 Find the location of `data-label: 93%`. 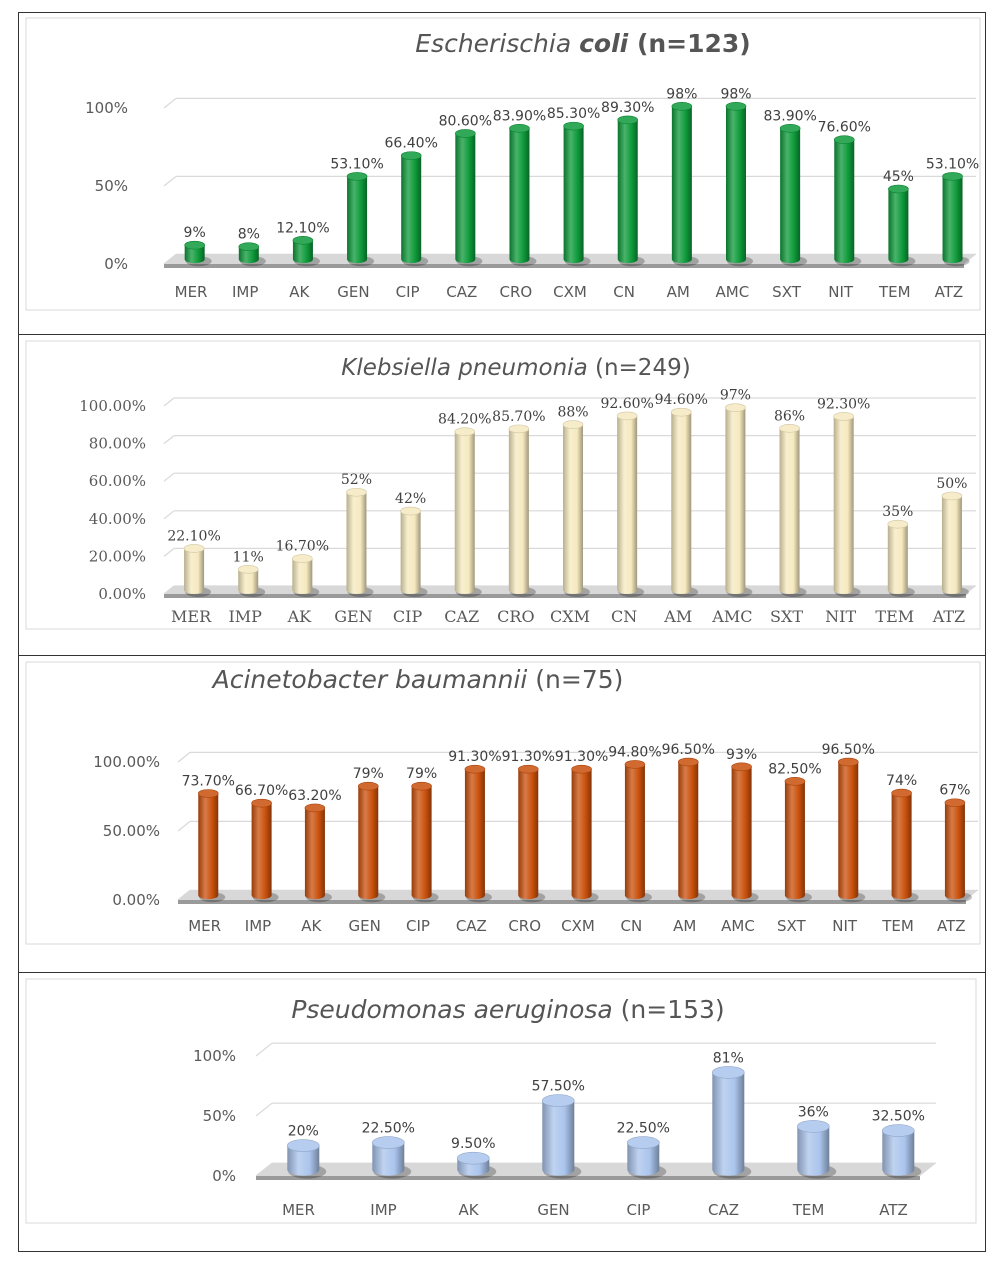

data-label: 93% is located at coordinates (741, 755).